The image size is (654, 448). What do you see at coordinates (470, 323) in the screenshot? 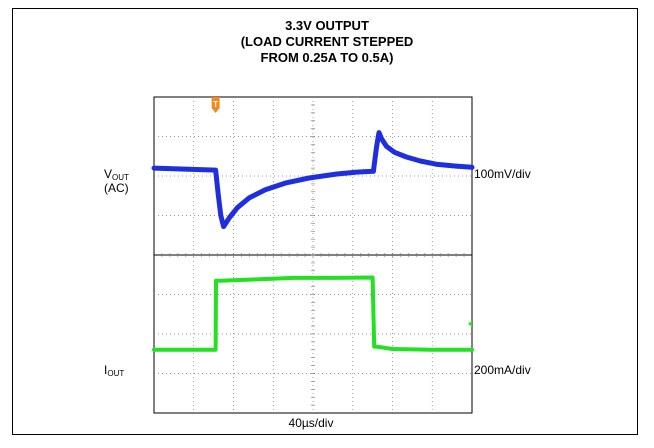
I see `channel-2-ground-marker` at bounding box center [470, 323].